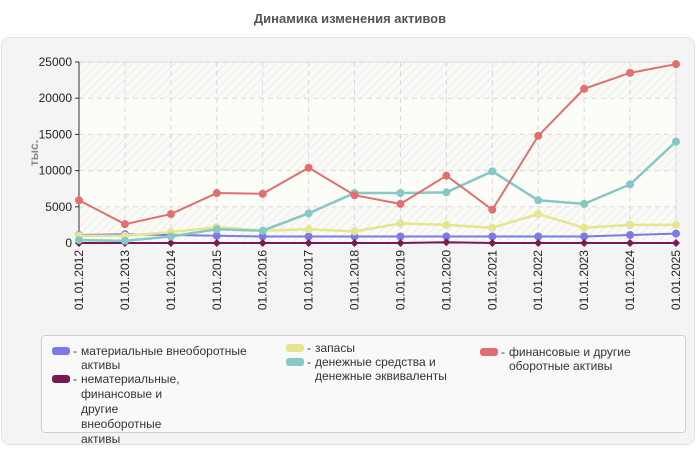 Image resolution: width=700 pixels, height=450 pixels. Describe the element at coordinates (381, 369) in the screenshot. I see `legend-label: денежные средства и денежные эквиваленты` at that location.